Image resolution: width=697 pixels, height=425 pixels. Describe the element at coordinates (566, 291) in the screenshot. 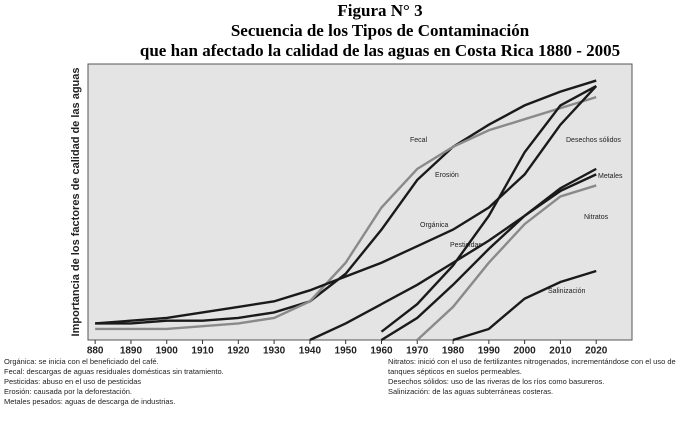

I see `series-label: Salinización` at that location.